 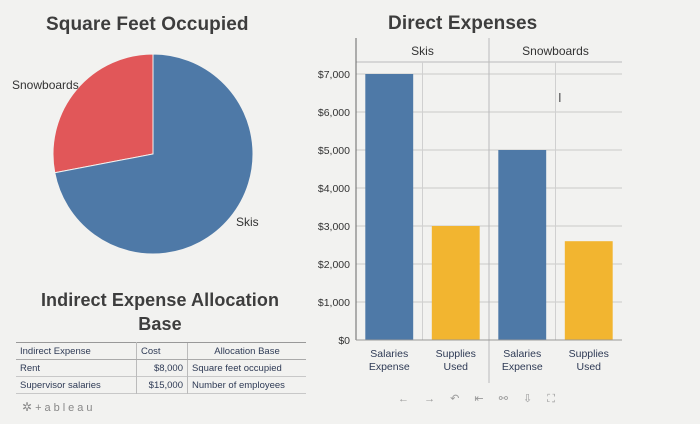 What do you see at coordinates (479, 399) in the screenshot?
I see `first-icon: ⇤` at bounding box center [479, 399].